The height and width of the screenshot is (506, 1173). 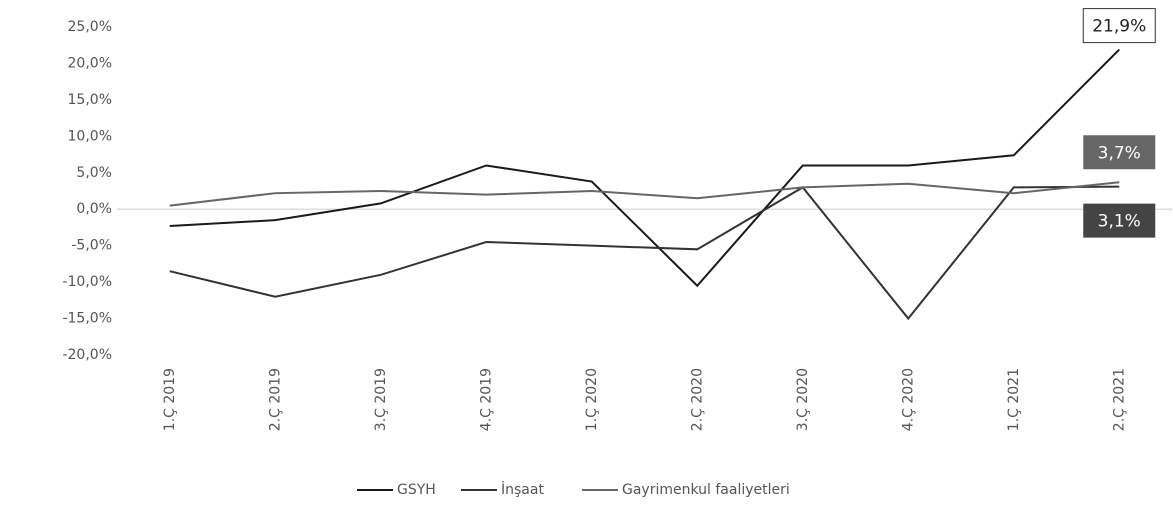 I want to click on y-tick-label: 20,0%, so click(x=90, y=63).